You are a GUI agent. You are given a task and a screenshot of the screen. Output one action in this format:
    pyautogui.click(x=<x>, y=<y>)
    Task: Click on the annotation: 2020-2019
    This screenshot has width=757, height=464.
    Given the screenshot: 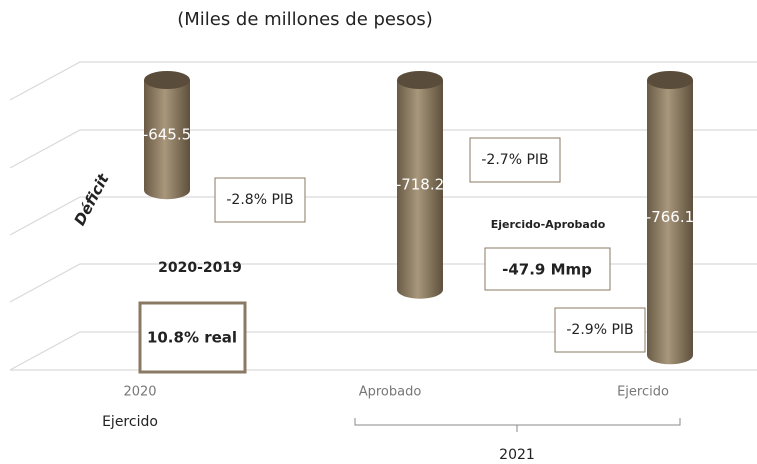 What is the action you would take?
    pyautogui.click(x=200, y=268)
    